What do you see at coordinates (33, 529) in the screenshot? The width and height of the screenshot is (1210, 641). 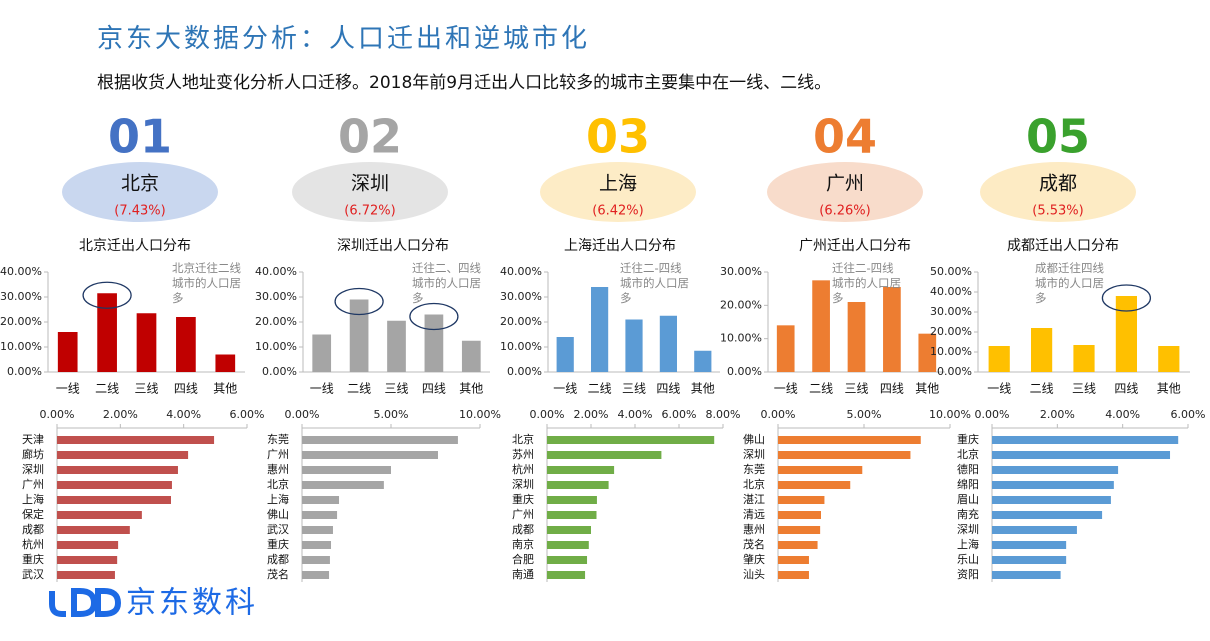 I see `y-tick-label: 成都` at bounding box center [33, 529].